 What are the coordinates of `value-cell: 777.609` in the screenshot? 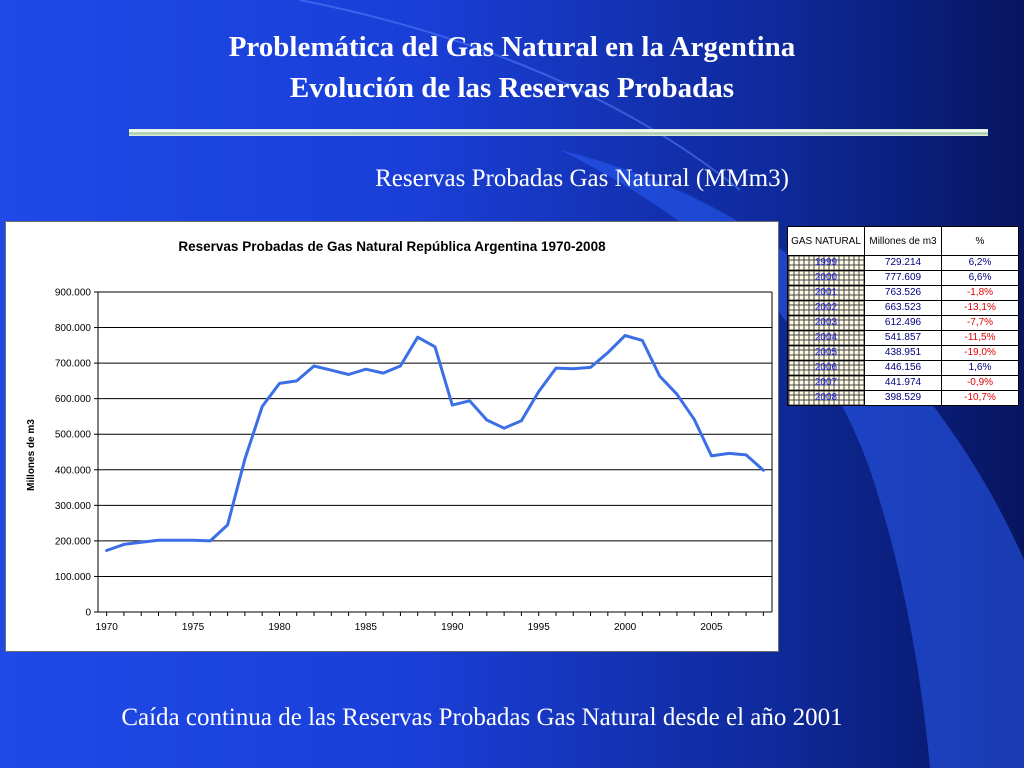 It's located at (903, 278).